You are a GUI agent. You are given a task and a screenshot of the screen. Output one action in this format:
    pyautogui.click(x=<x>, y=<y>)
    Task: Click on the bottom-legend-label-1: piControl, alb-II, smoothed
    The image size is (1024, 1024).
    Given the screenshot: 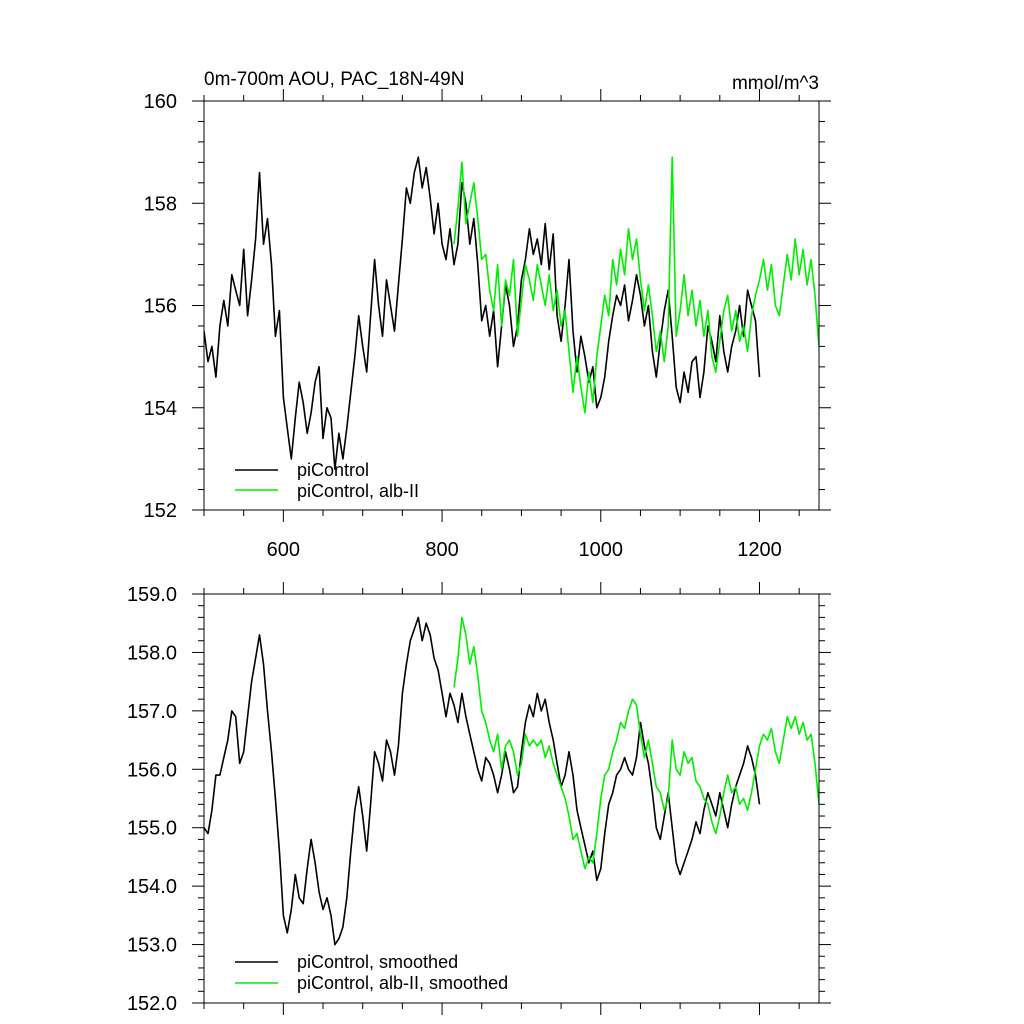 What is the action you would take?
    pyautogui.click(x=402, y=983)
    